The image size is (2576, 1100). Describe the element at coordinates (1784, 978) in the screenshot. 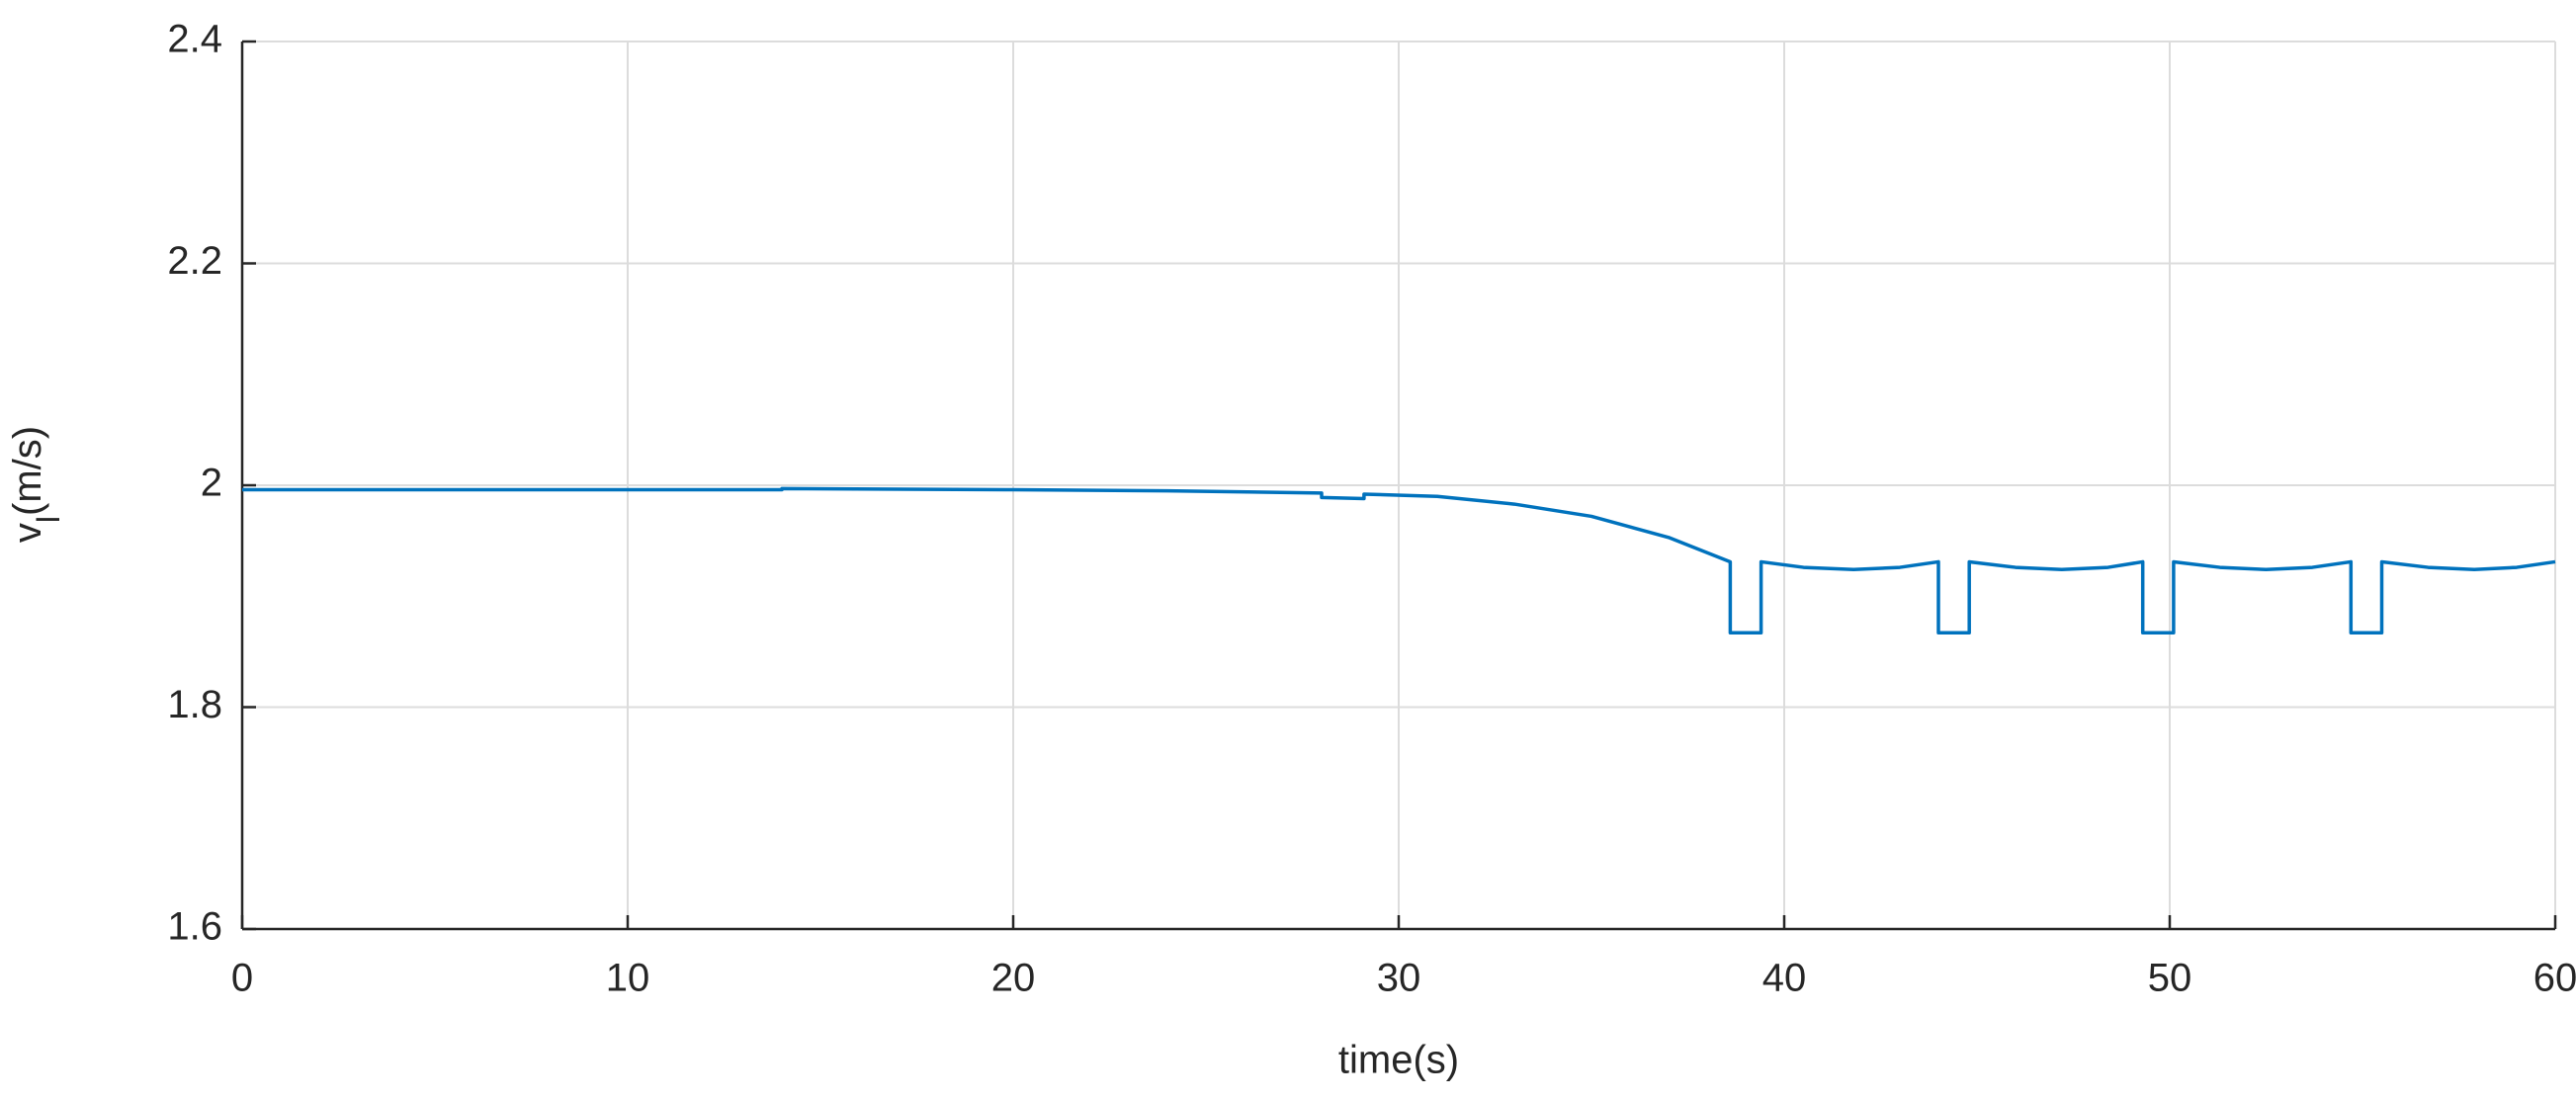

I see `x-tick-label: 40` at that location.